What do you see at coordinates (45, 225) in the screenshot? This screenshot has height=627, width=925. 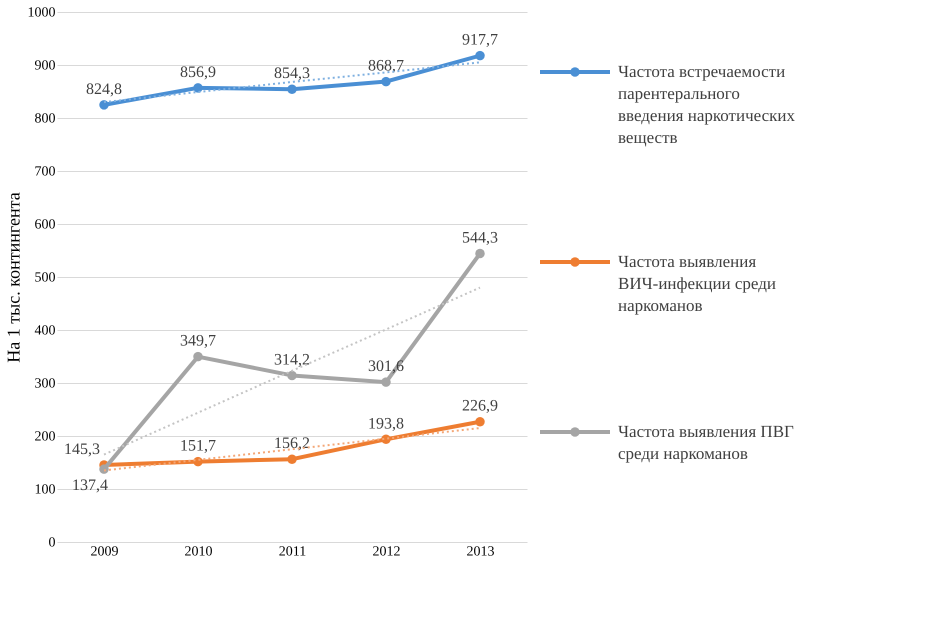 I see `y-tick-label: 600` at bounding box center [45, 225].